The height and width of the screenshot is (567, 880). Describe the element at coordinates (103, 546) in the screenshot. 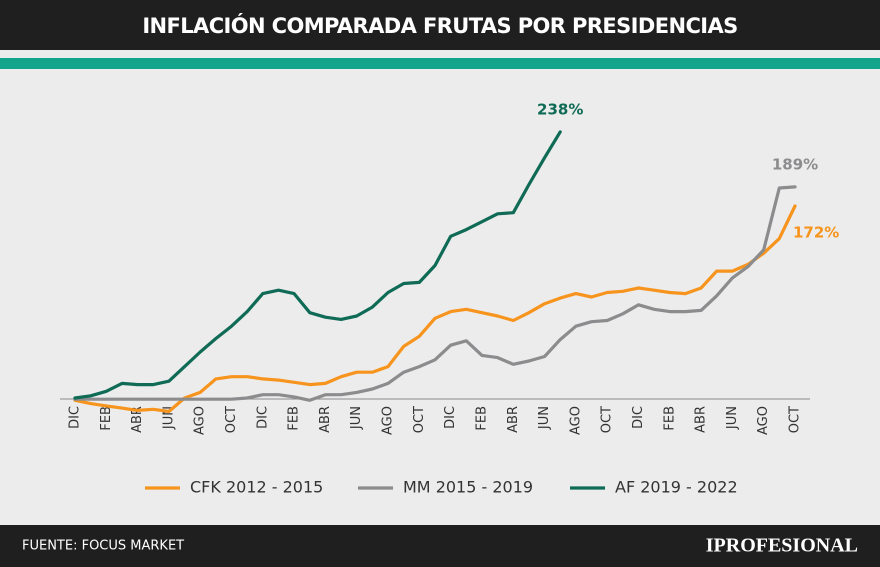

I see `source: FUENTE: FOCUS MARKET` at that location.